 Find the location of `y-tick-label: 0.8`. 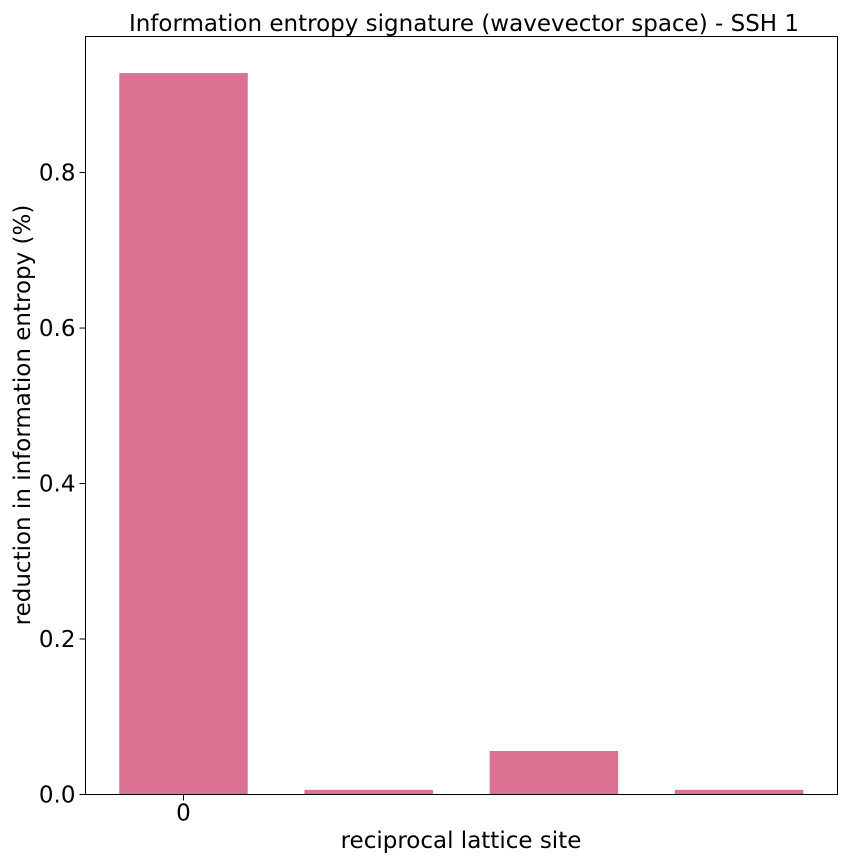

y-tick-label: 0.8 is located at coordinates (57, 174).